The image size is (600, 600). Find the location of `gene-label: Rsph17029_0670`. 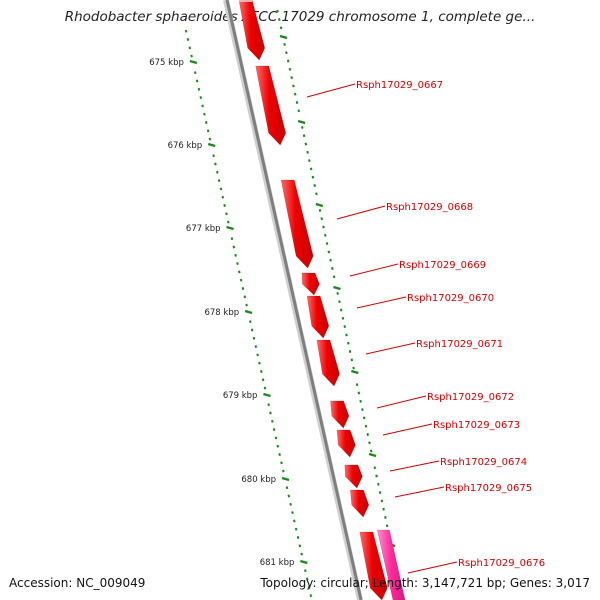

gene-label: Rsph17029_0670 is located at coordinates (450, 298).